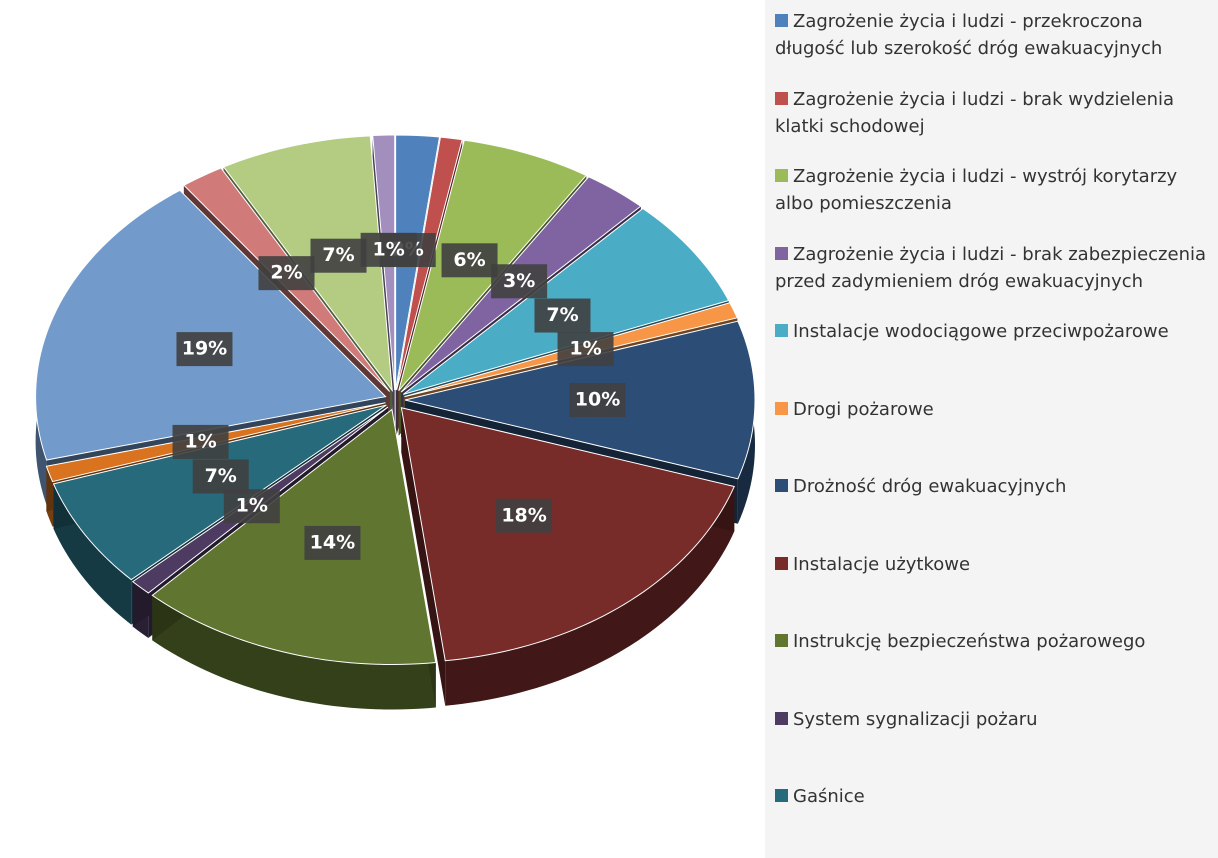  I want to click on data-label: 18%, so click(523, 515).